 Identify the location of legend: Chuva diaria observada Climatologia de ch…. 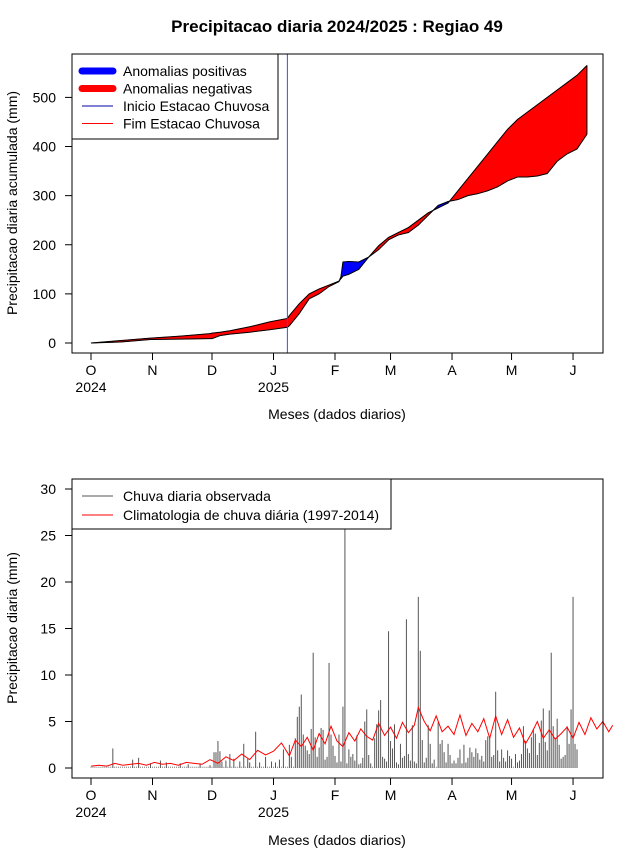
(231, 504).